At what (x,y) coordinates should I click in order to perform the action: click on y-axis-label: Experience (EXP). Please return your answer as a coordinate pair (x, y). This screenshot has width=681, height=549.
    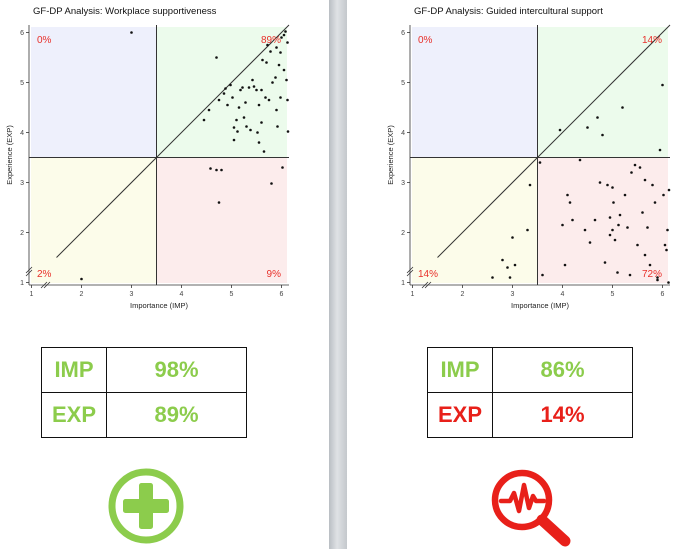
    Looking at the image, I should click on (9, 155).